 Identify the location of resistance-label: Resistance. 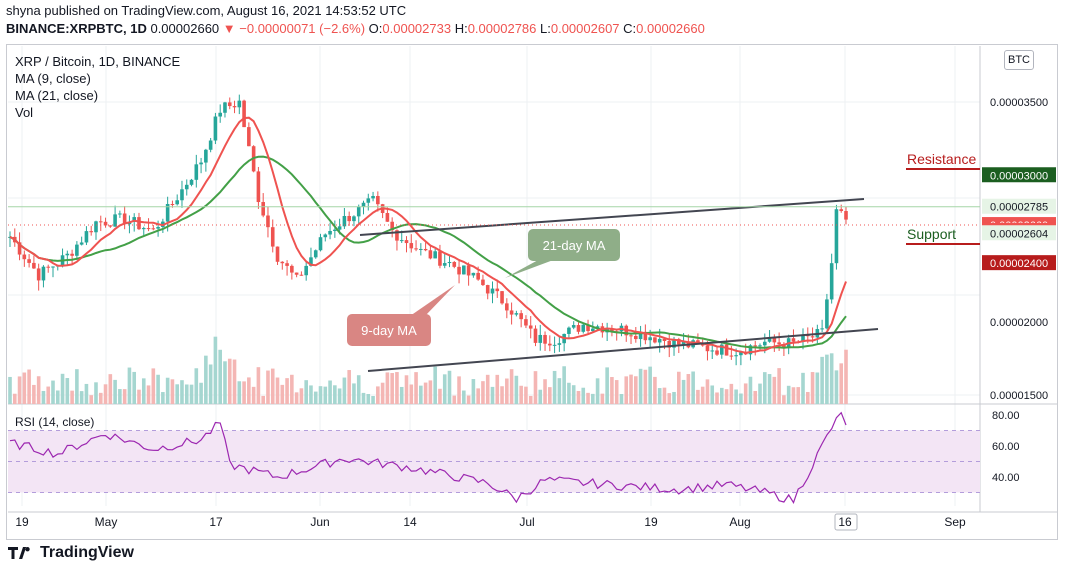
(941, 159).